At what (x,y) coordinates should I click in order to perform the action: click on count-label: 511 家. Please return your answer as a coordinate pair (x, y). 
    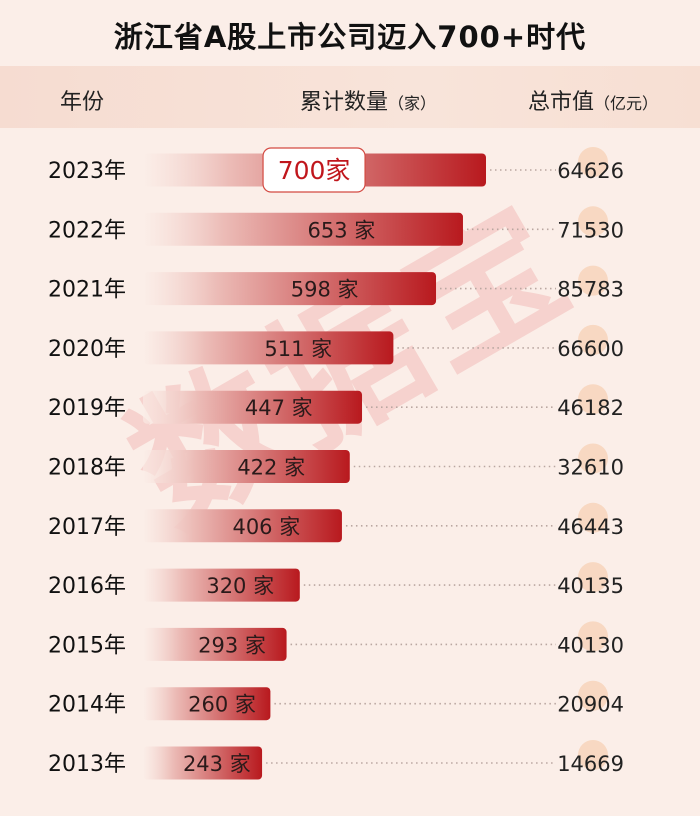
    Looking at the image, I should click on (298, 349).